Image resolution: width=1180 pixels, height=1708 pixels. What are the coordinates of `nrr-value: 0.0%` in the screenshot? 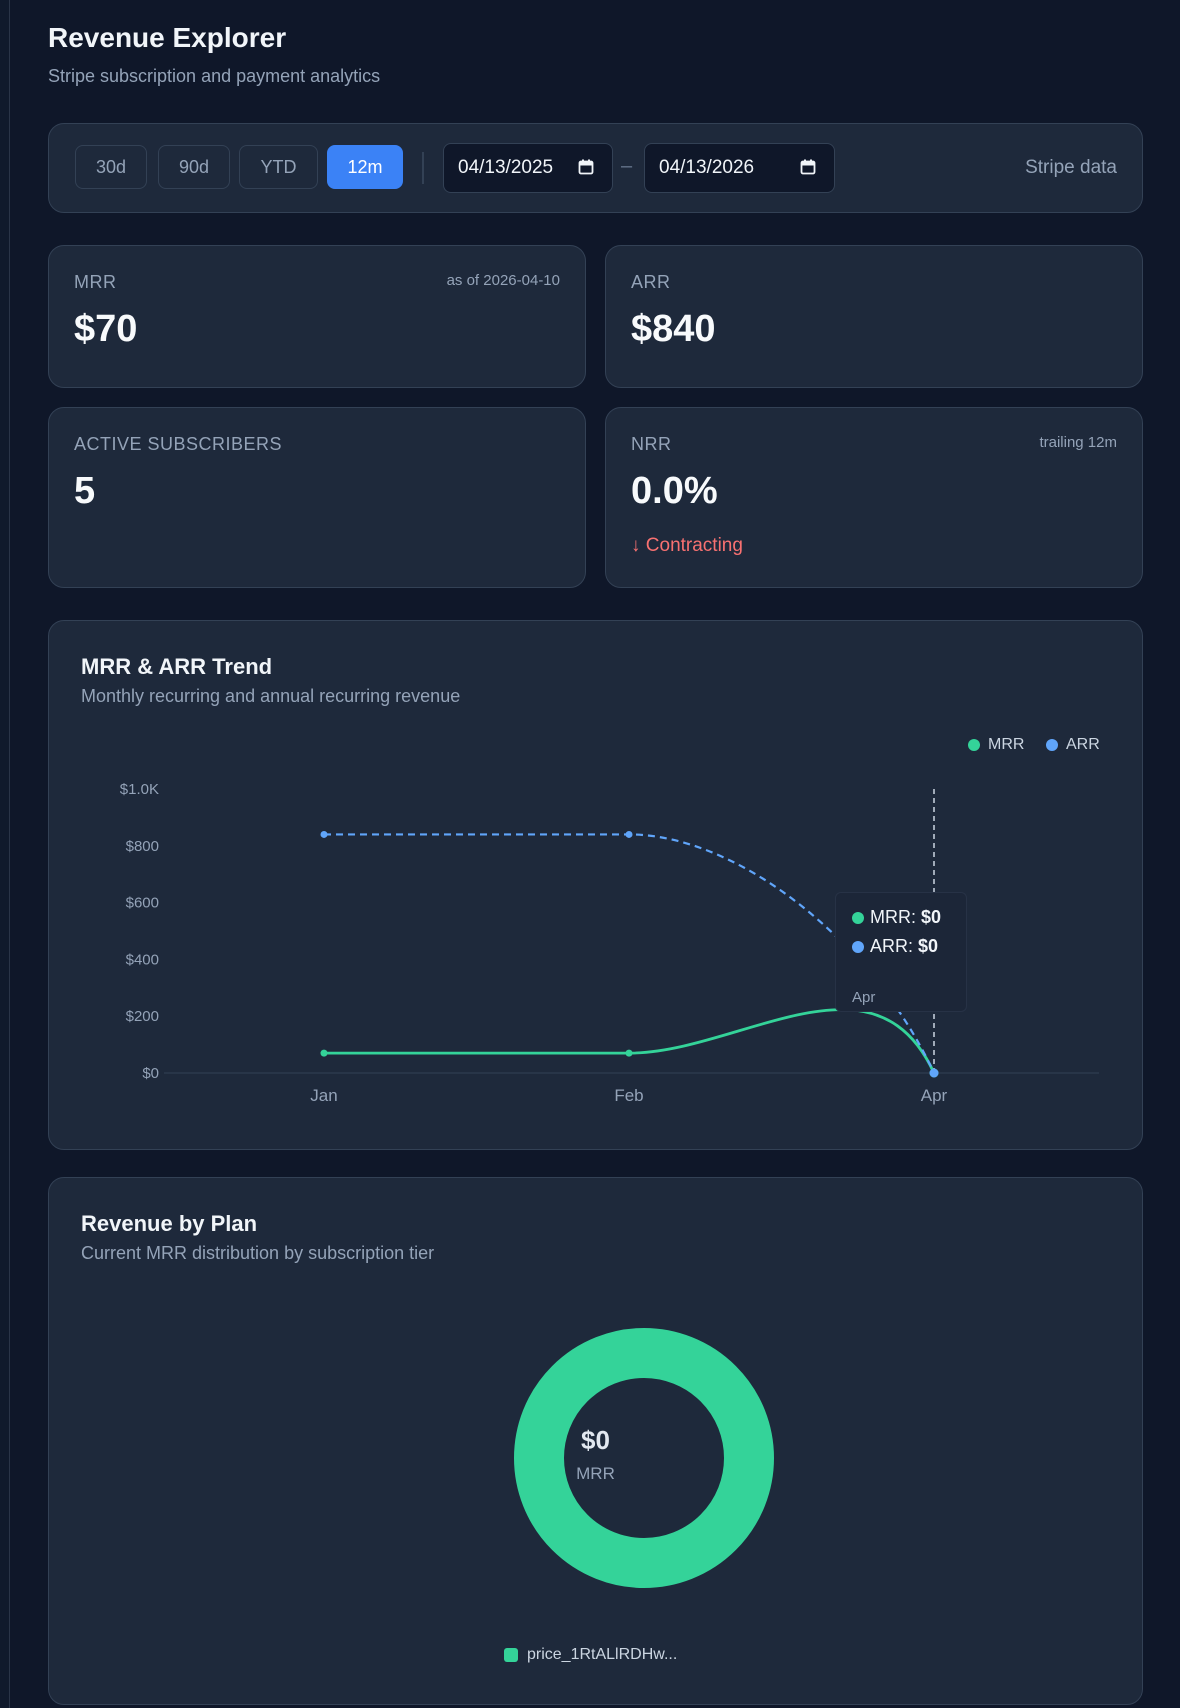 It's located at (674, 491).